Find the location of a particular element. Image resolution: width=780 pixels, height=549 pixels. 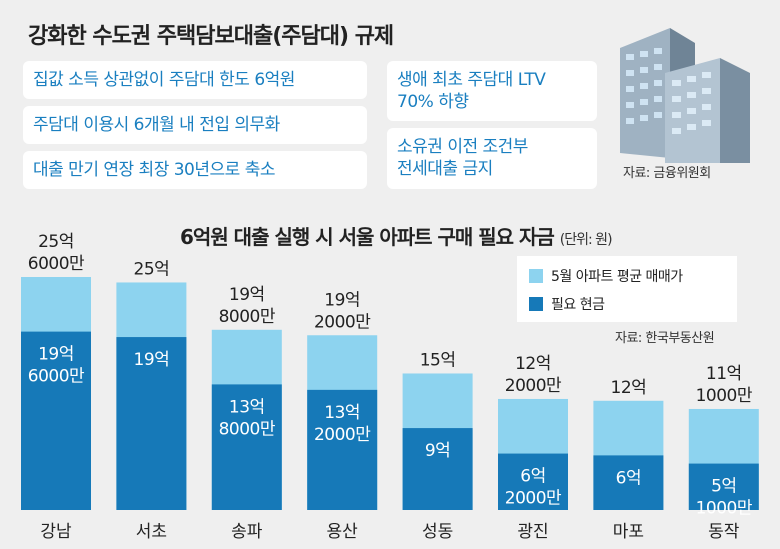

policy-text-line: 소유권 이전 조건부 is located at coordinates (462, 147).